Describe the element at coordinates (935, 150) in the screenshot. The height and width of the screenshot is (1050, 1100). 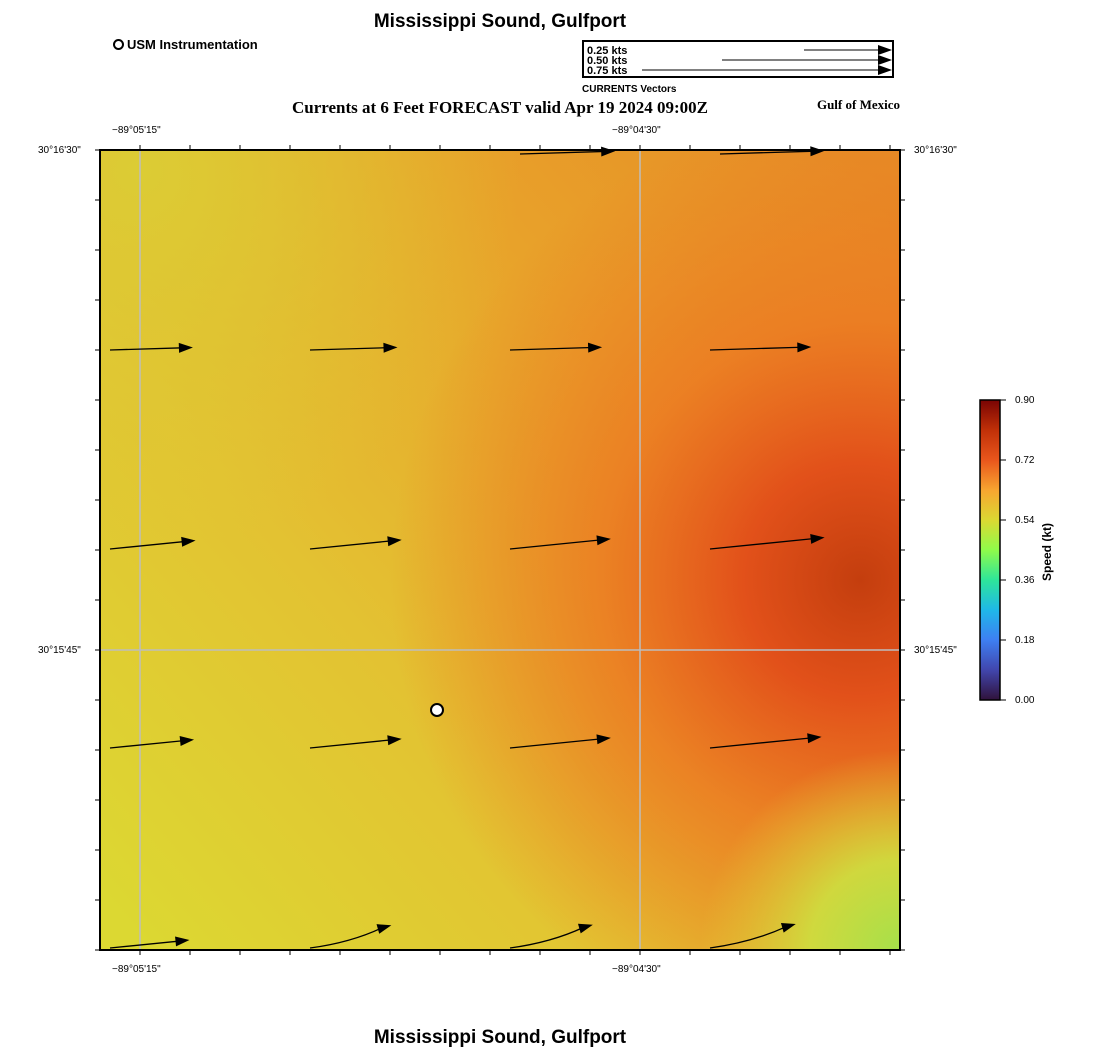
I see `lat-tick-right-0: 30°16'30"` at that location.